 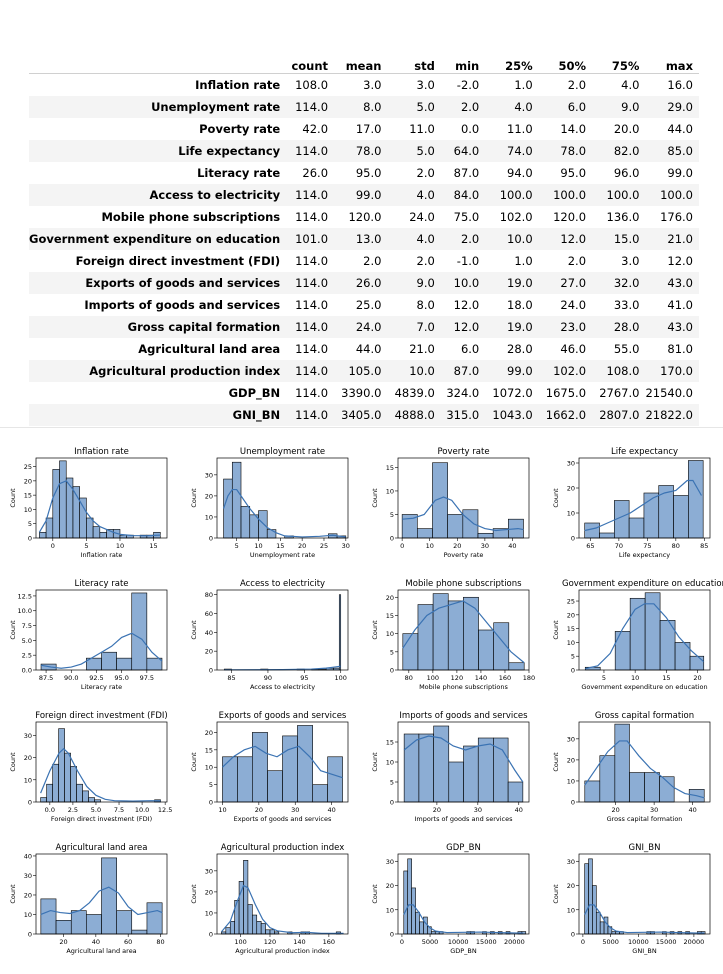 What do you see at coordinates (312, 216) in the screenshot?
I see `table-cell: 114.0` at bounding box center [312, 216].